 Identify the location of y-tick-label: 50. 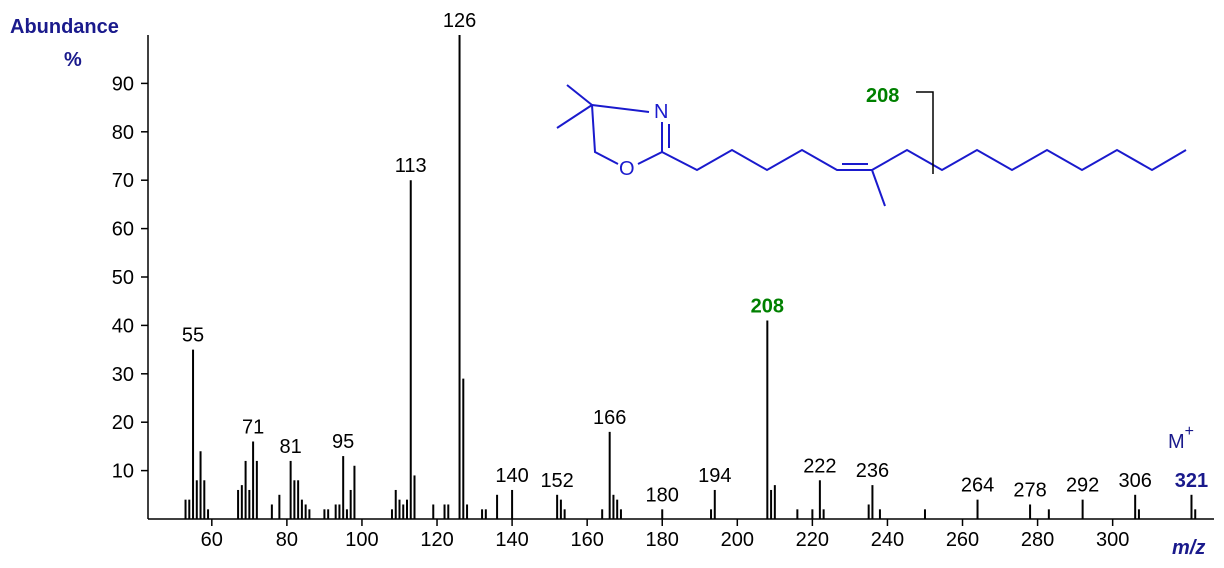
(123, 278).